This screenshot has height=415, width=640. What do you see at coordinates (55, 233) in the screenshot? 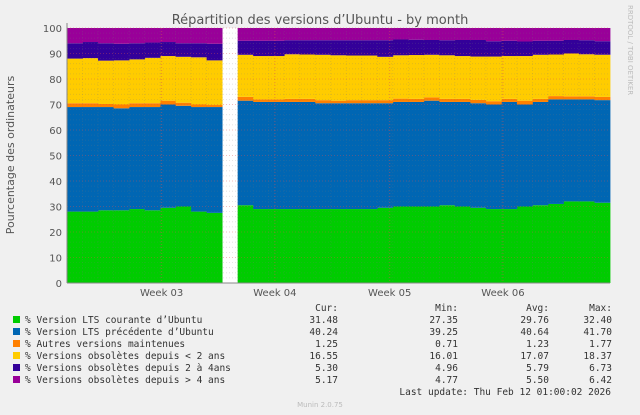
I see `y-tick-label: 20` at bounding box center [55, 233].